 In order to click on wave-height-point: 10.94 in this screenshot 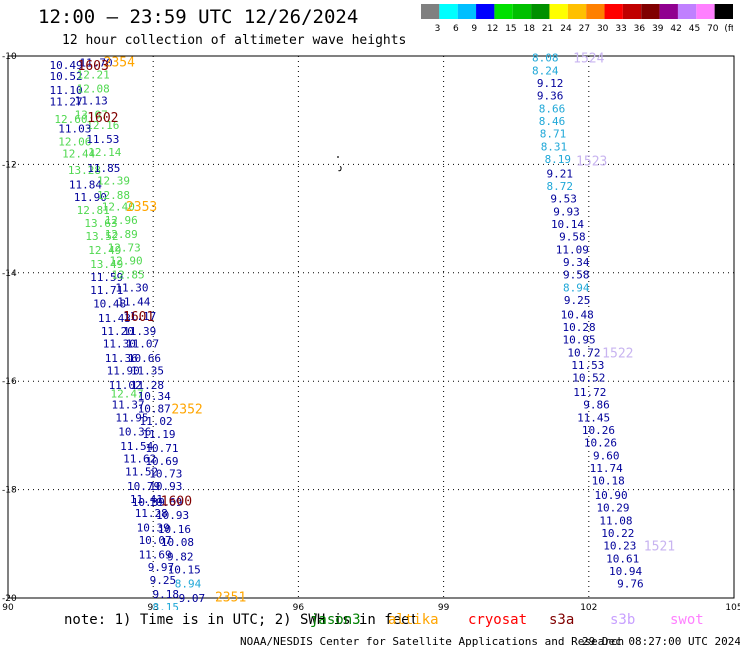, I will do `click(625, 571)`.